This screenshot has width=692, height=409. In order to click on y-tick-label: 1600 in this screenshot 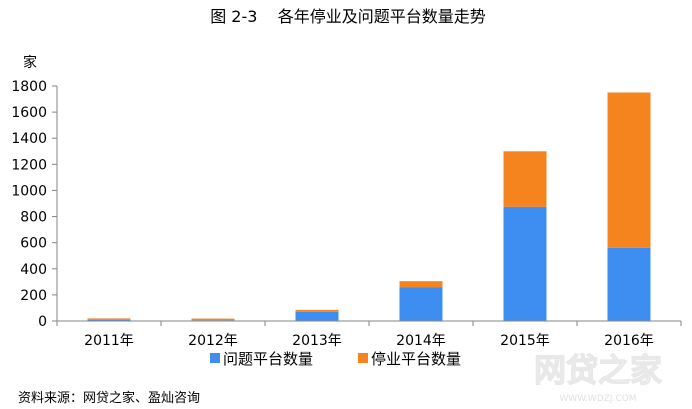, I will do `click(29, 113)`.